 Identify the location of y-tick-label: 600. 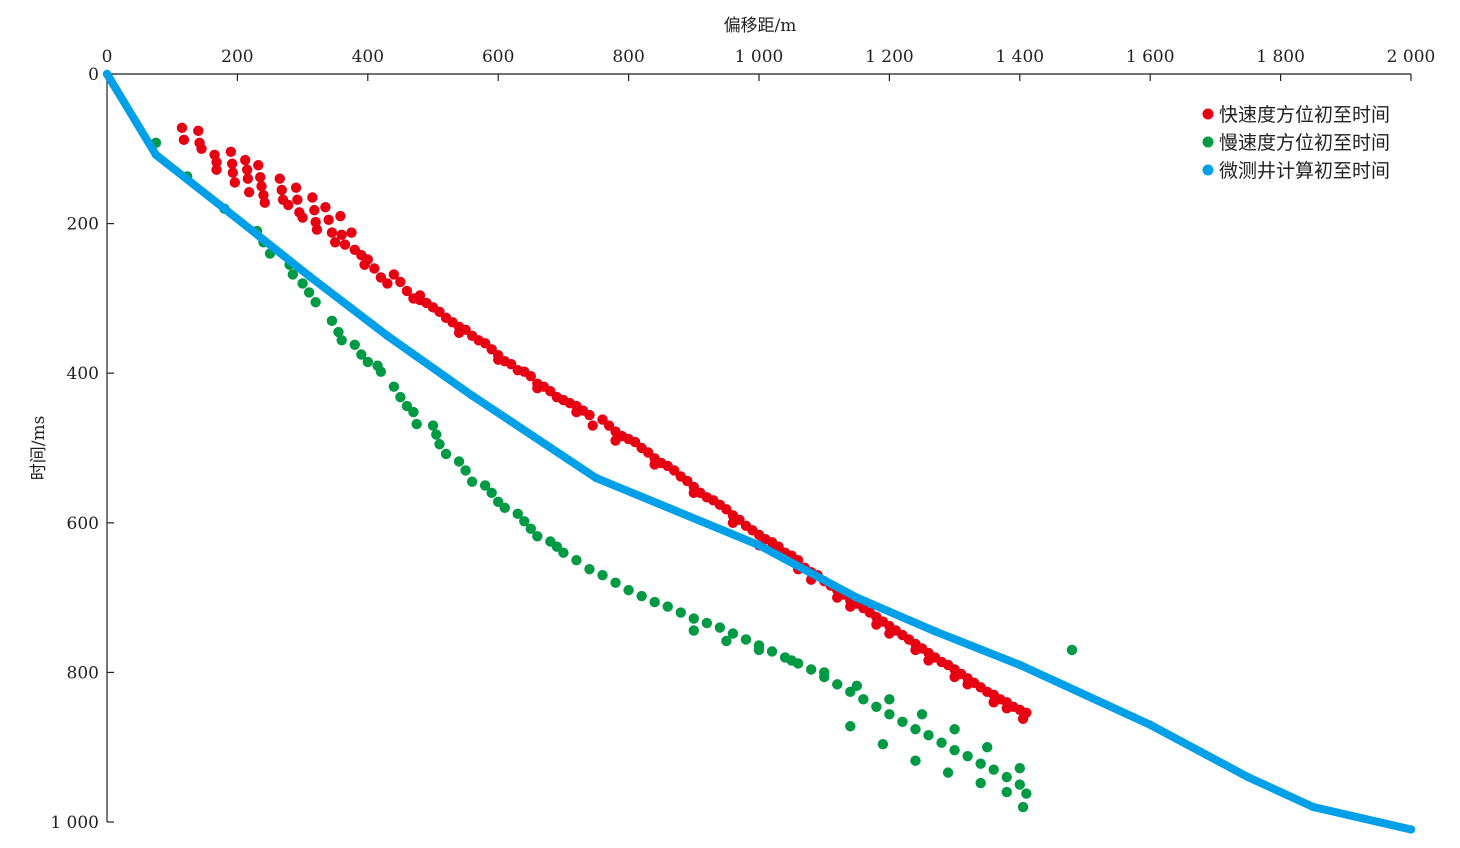
(83, 524).